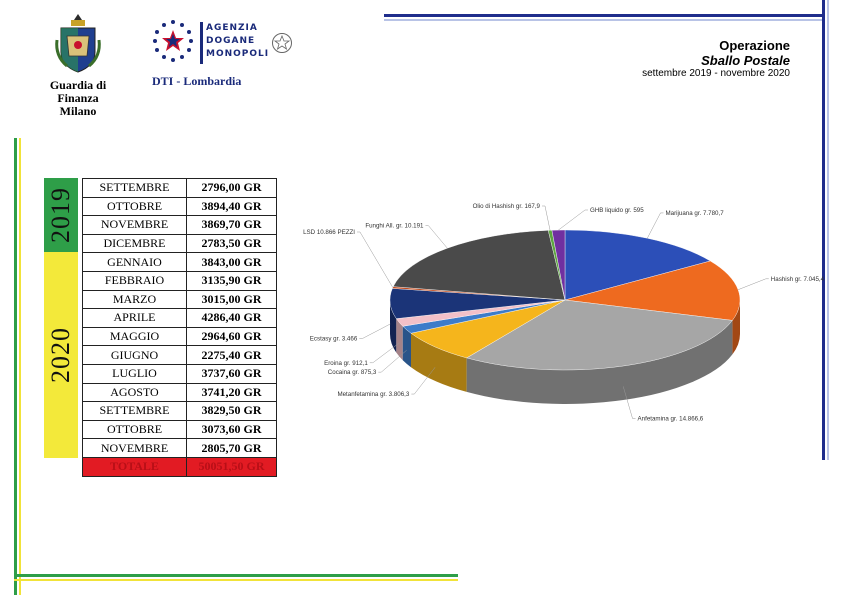 Image resolution: width=842 pixels, height=595 pixels. What do you see at coordinates (134, 355) in the screenshot?
I see `month-cell: GIUGNO` at bounding box center [134, 355].